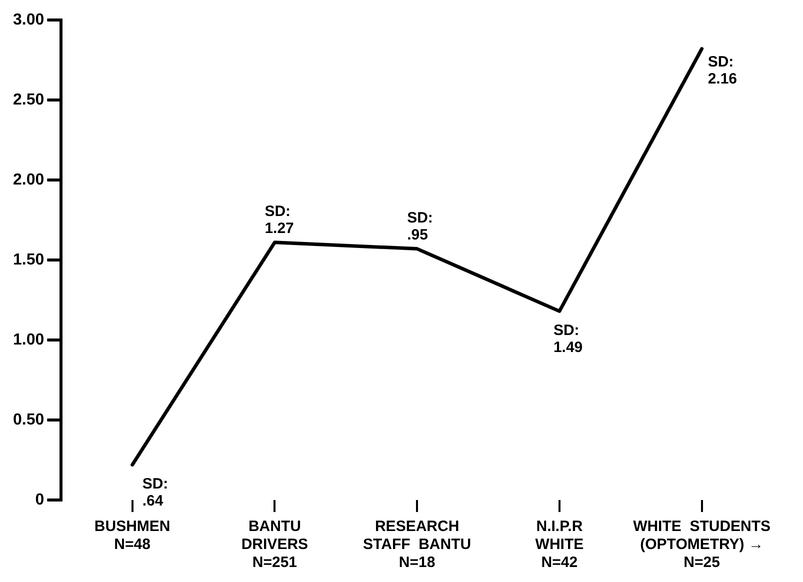 This screenshot has height=582, width=803. I want to click on y-tick-label: 2.00, so click(28, 179).